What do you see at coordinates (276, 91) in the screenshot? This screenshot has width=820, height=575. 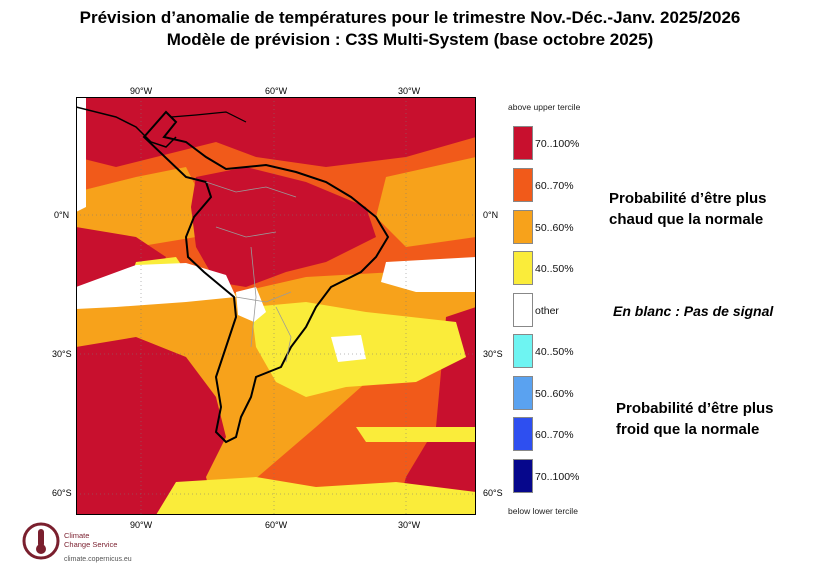 I see `tick-top-lon-2: 60°W` at bounding box center [276, 91].